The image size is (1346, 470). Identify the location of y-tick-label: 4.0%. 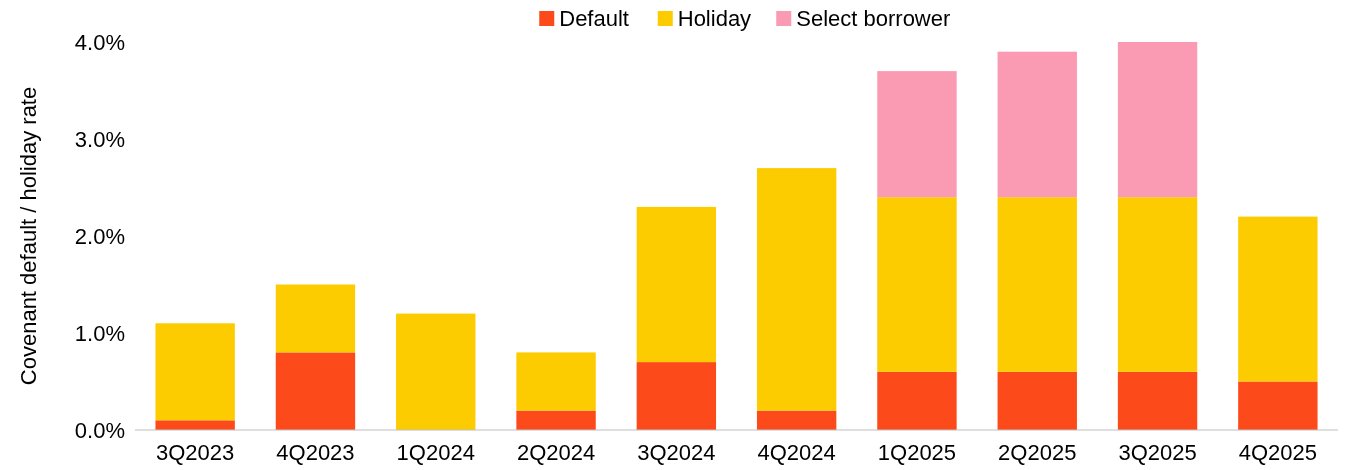
(99, 42).